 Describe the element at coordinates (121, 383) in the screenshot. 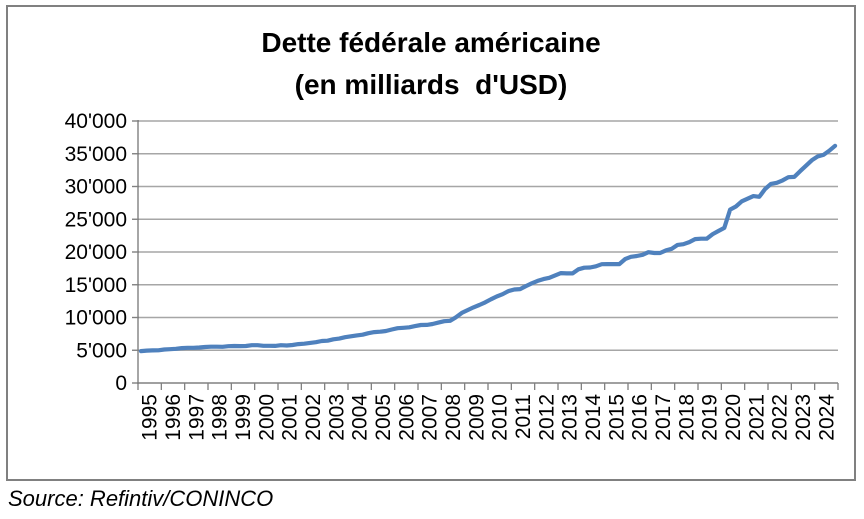

I see `y-tick-label: 0` at that location.